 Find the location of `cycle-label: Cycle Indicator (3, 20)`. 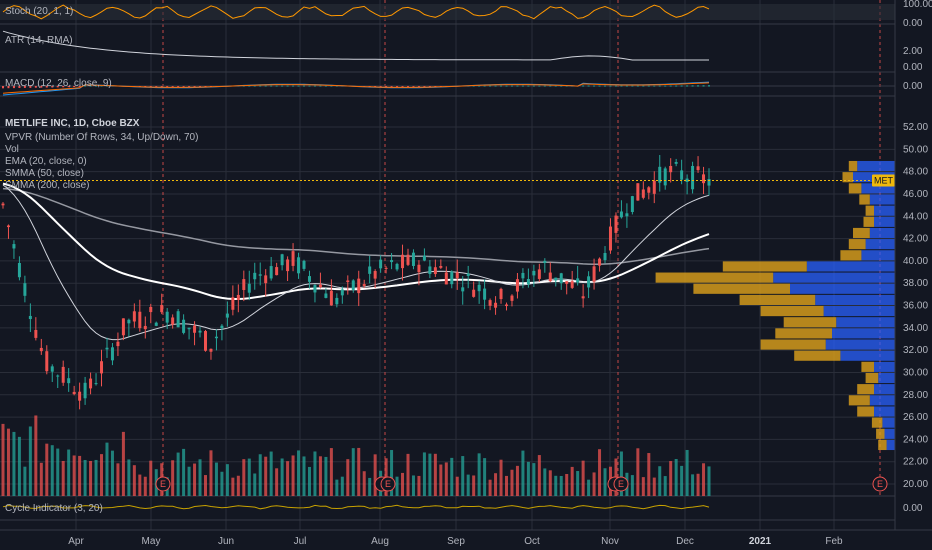

cycle-label: Cycle Indicator (3, 20) is located at coordinates (54, 508).